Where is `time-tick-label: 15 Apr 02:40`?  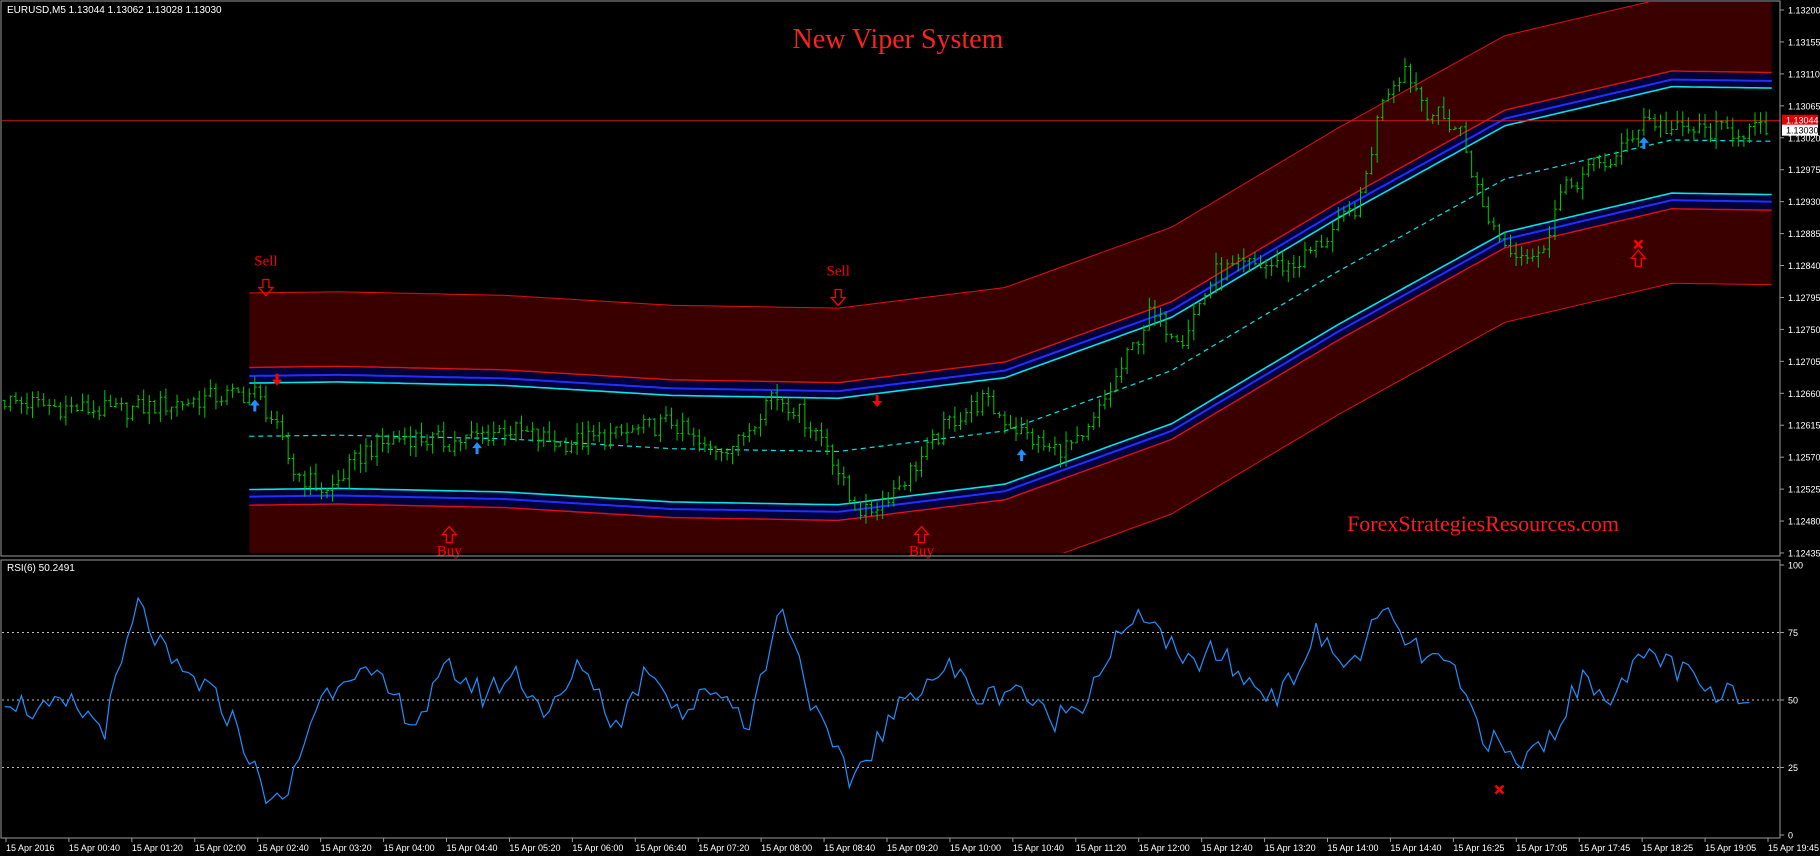
time-tick-label: 15 Apr 02:40 is located at coordinates (283, 848).